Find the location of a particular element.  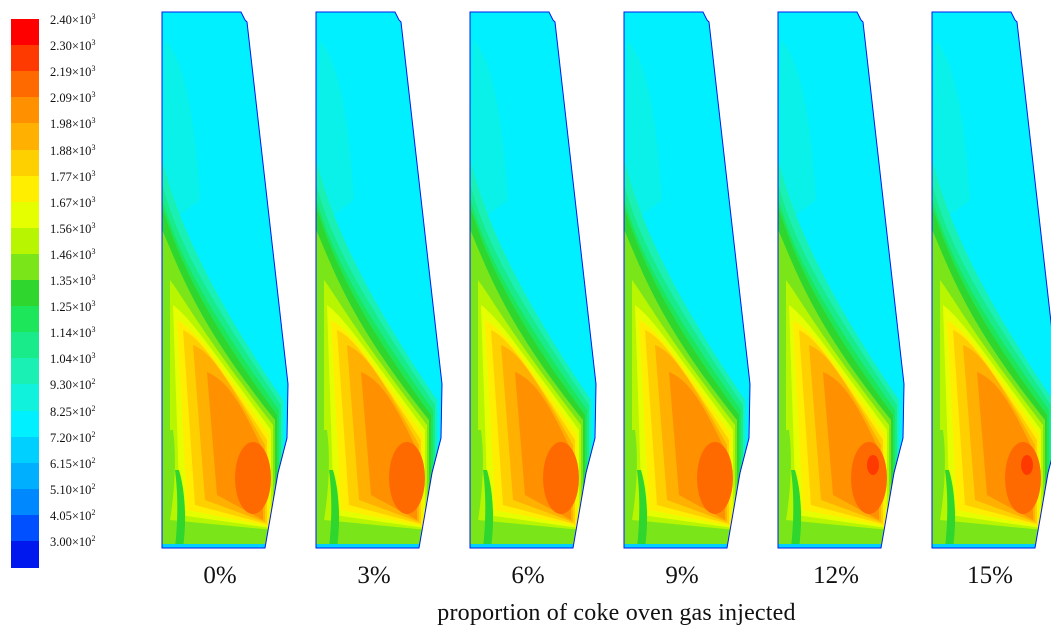

panel-caption: 9% is located at coordinates (682, 575).